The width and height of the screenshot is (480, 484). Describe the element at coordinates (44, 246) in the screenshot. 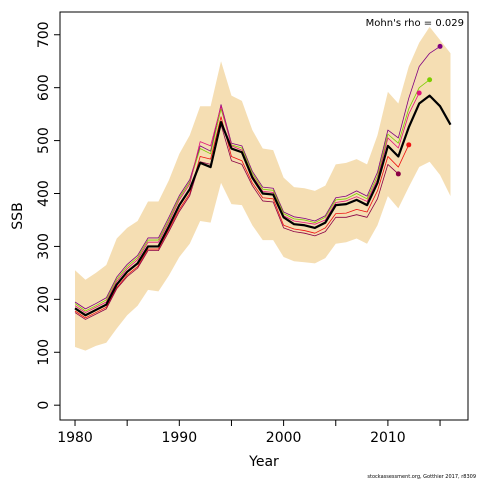

I see `y-tick-label: 300` at that location.